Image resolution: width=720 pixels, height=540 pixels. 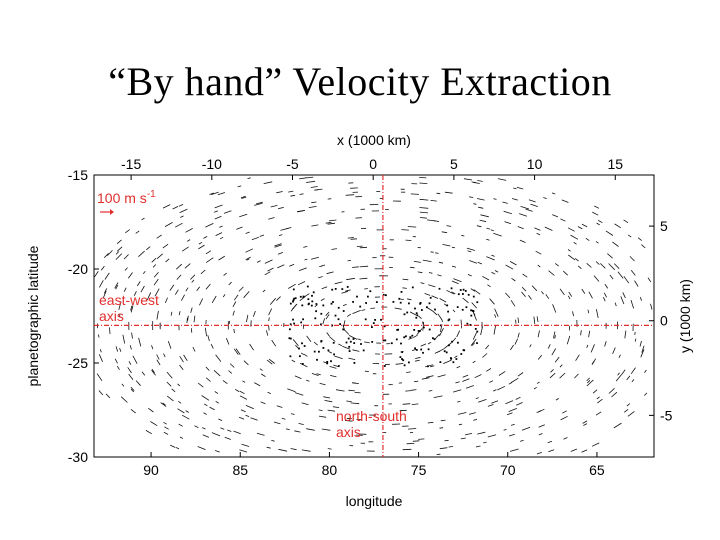 What do you see at coordinates (126, 197) in the screenshot?
I see `scale-label: 100 m s-1` at bounding box center [126, 197].